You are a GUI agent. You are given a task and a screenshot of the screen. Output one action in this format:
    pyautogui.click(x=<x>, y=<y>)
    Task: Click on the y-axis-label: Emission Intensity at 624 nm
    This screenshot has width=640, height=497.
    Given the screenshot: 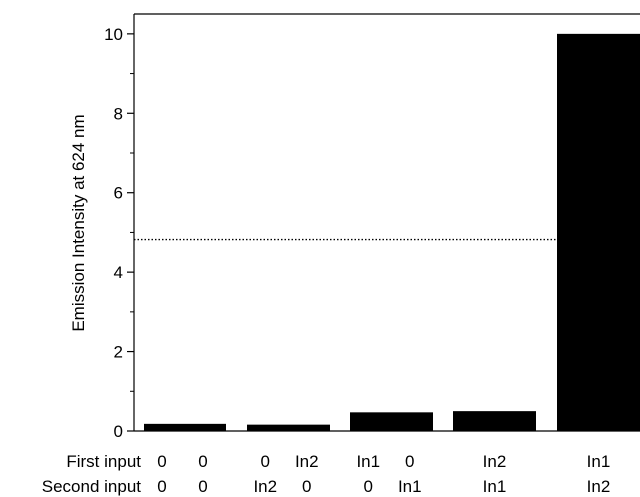 What is the action you would take?
    pyautogui.click(x=78, y=222)
    